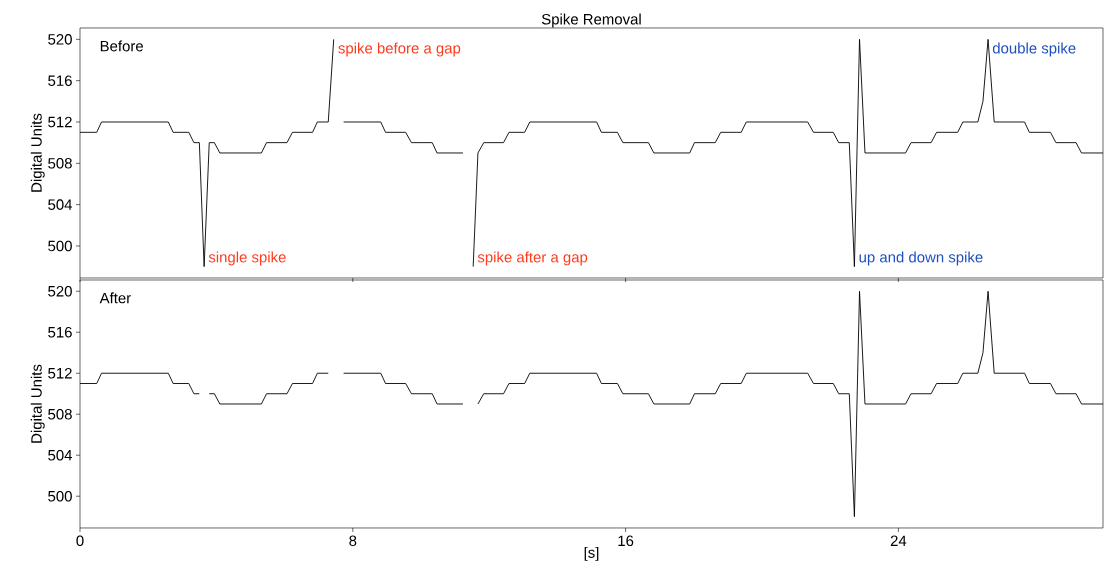 Image resolution: width=1104 pixels, height=585 pixels. What do you see at coordinates (353, 541) in the screenshot?
I see `x-tick-label: 8` at bounding box center [353, 541].